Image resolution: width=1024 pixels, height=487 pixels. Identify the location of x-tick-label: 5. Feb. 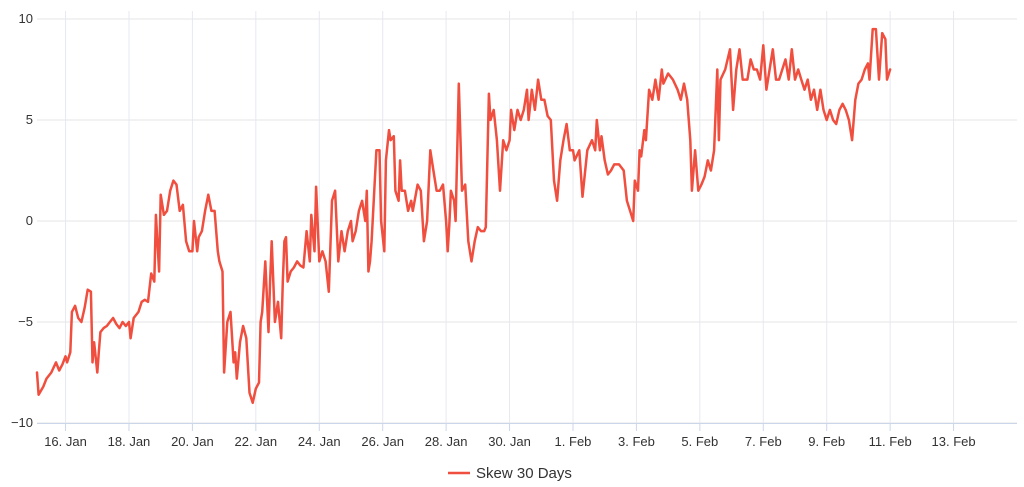
(699, 441).